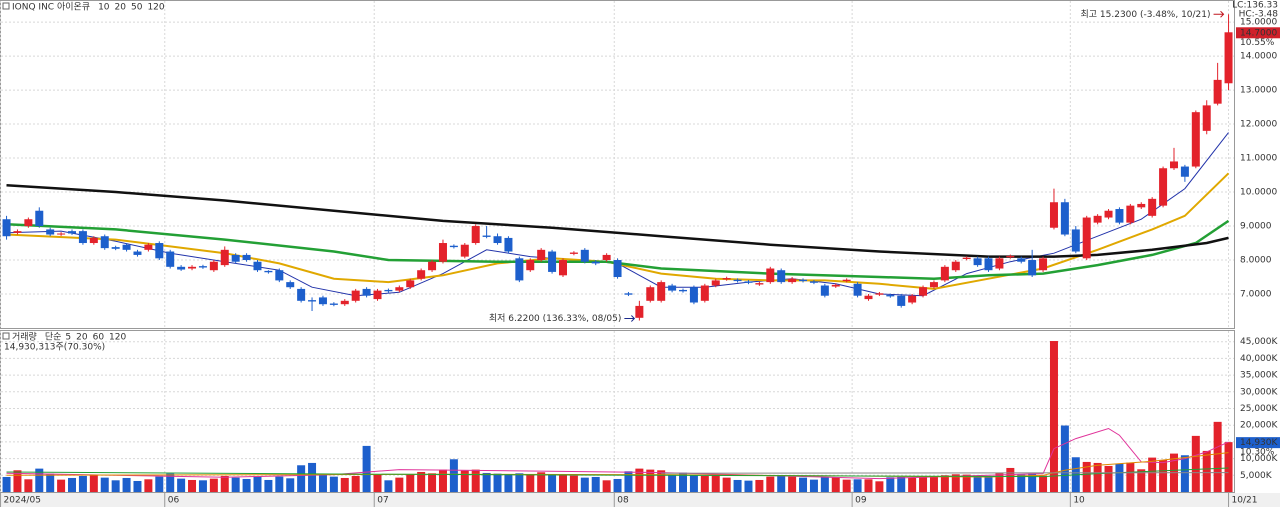 The width and height of the screenshot is (1280, 507). Describe the element at coordinates (1219, 14) in the screenshot. I see `max-arrow` at that location.